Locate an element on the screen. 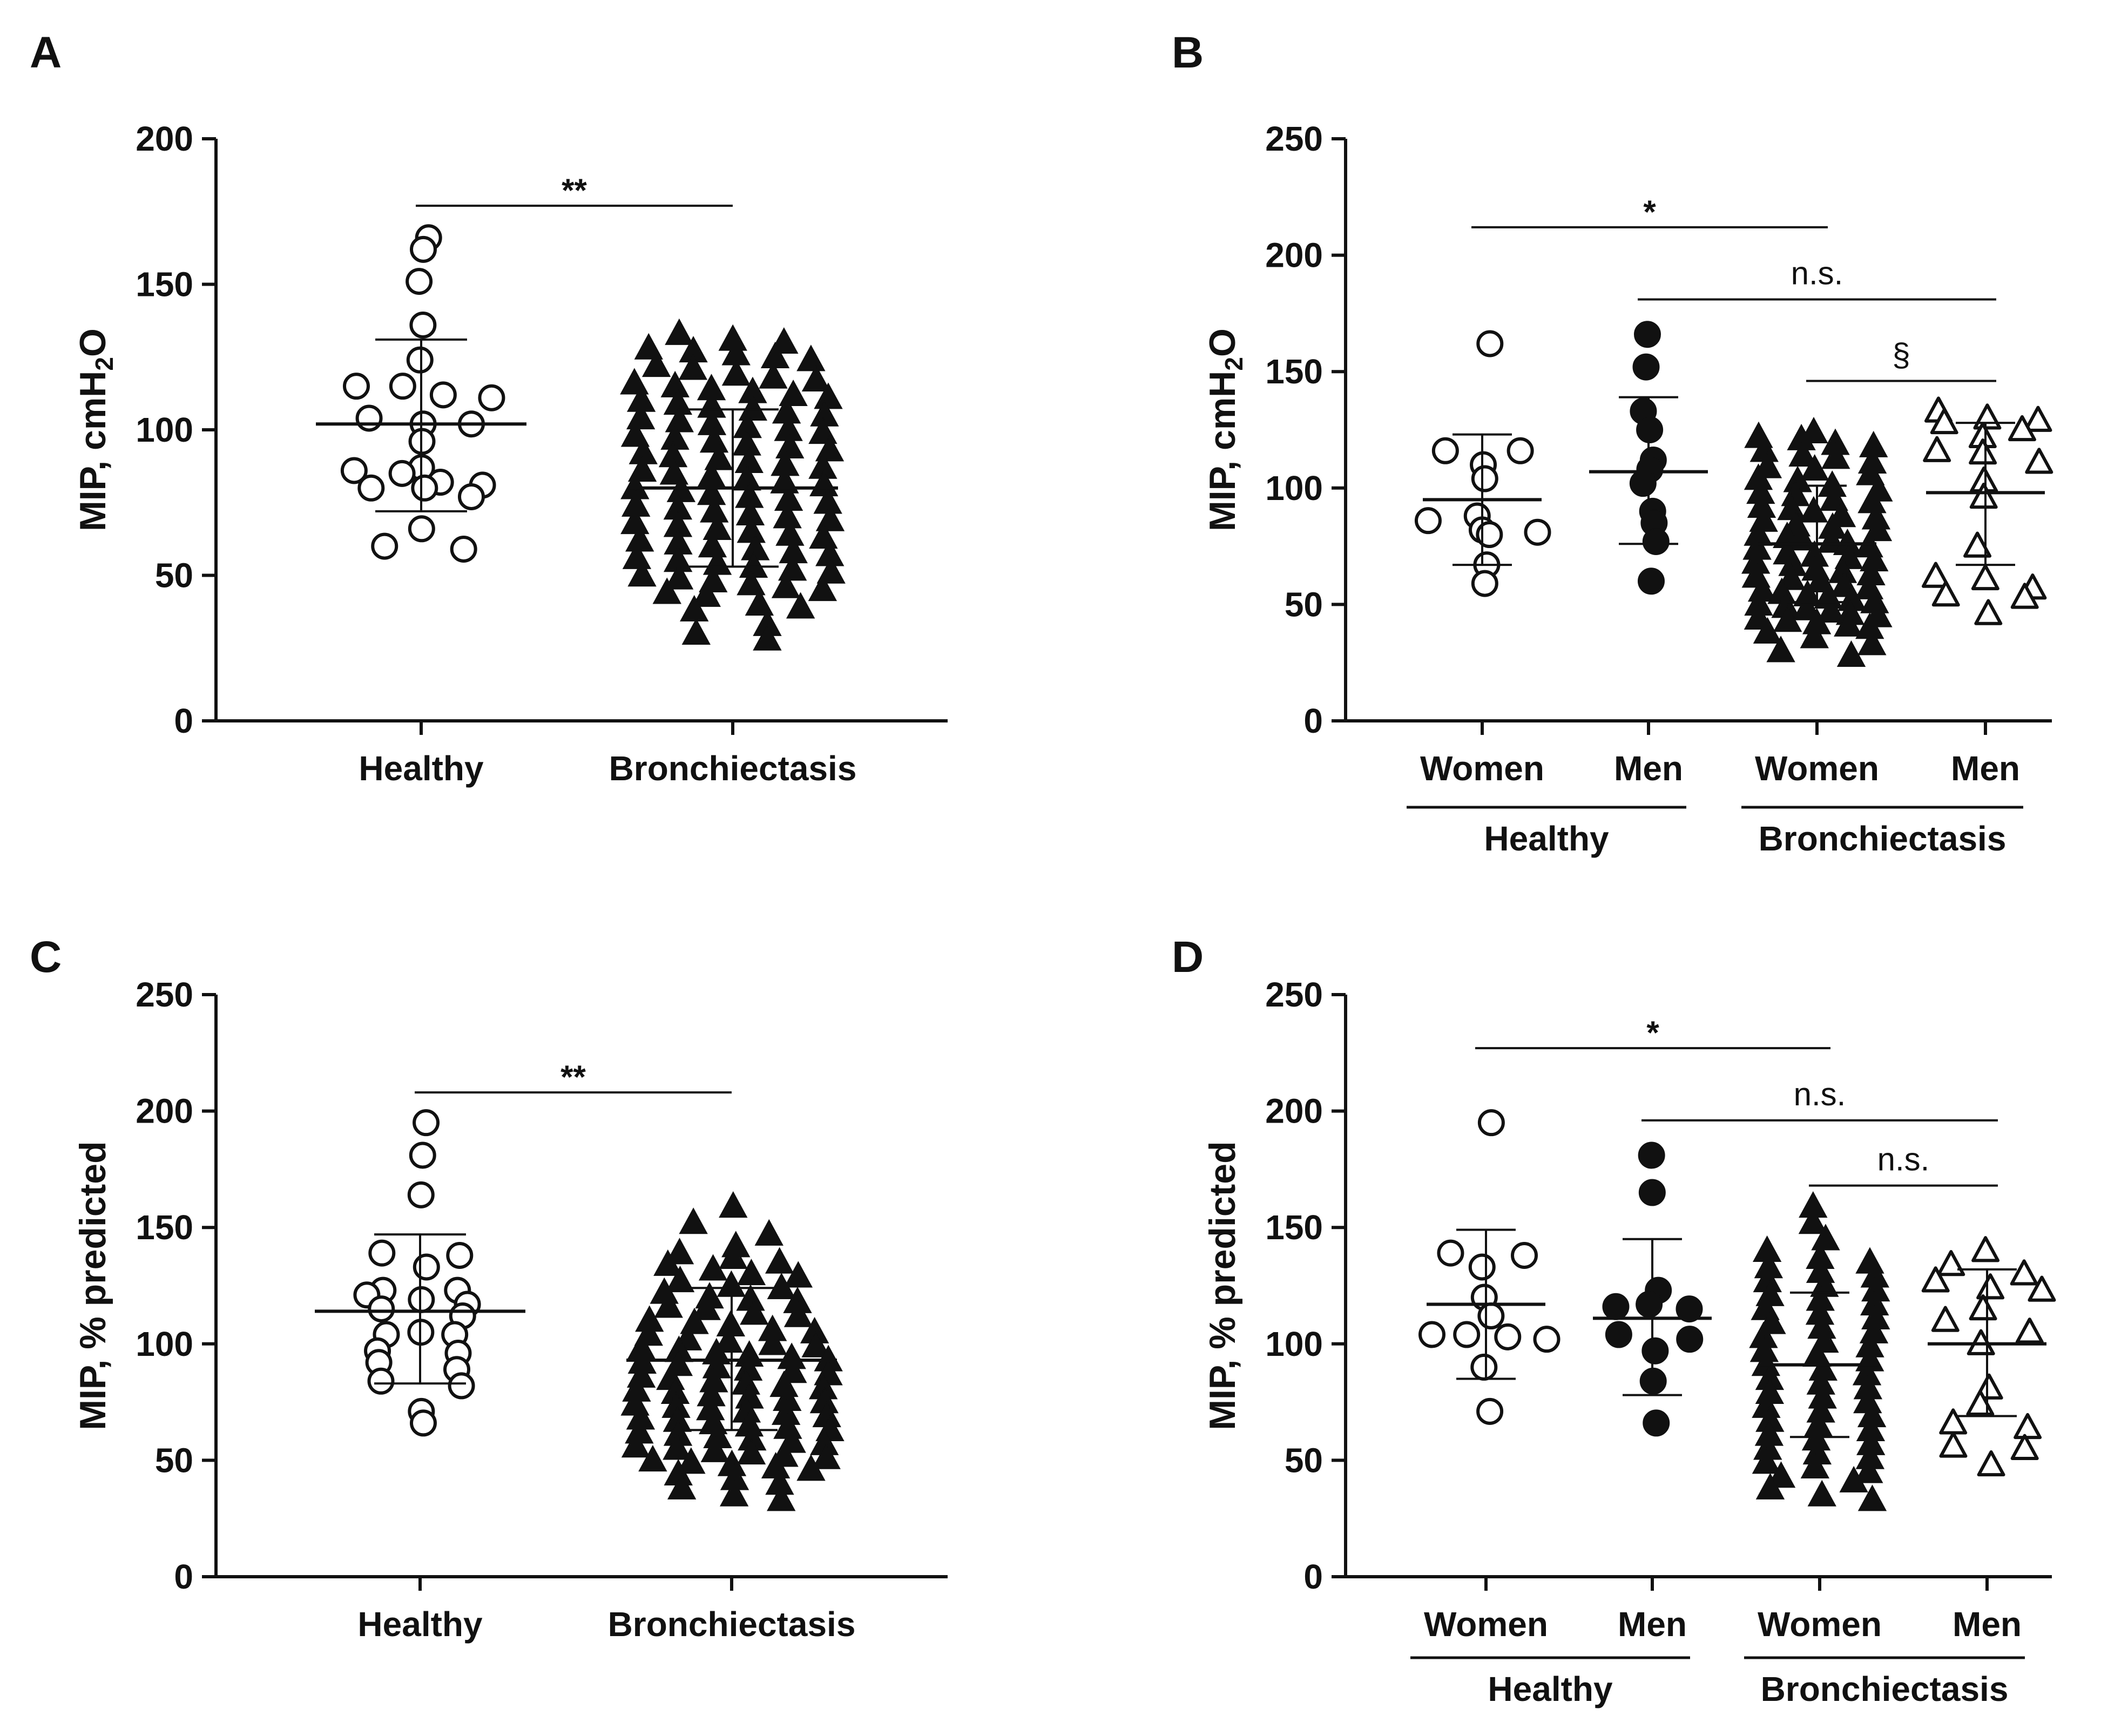  y-axis-title: MIP, % predicted is located at coordinates (1222, 1285).